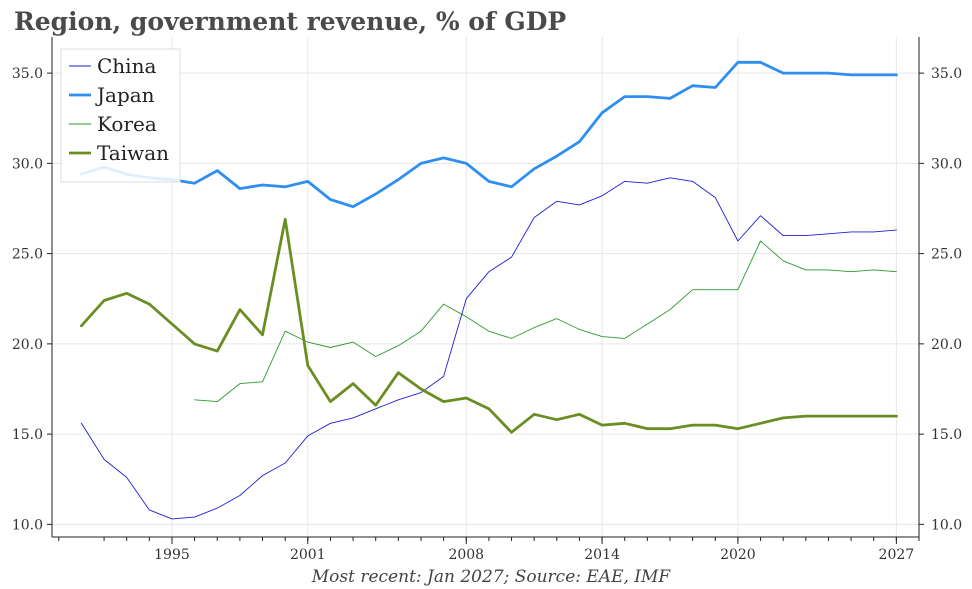 The height and width of the screenshot is (589, 972). Describe the element at coordinates (172, 555) in the screenshot. I see `x-tick-label: 1995` at that location.